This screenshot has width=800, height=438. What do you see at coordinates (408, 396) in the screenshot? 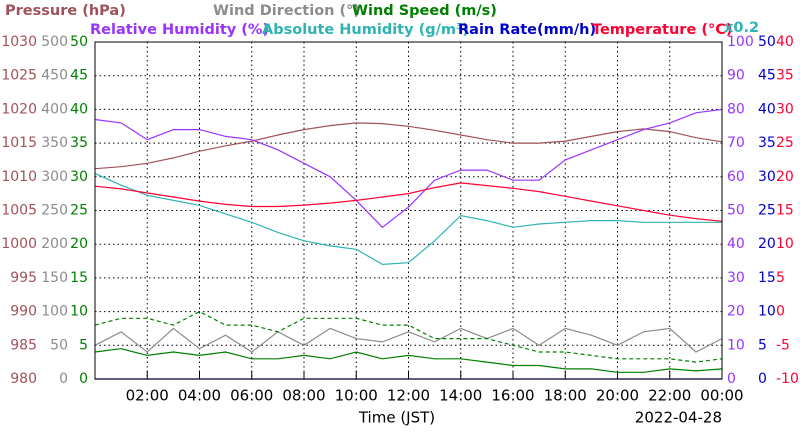
I see `x-tick-label: 12:00` at bounding box center [408, 396].